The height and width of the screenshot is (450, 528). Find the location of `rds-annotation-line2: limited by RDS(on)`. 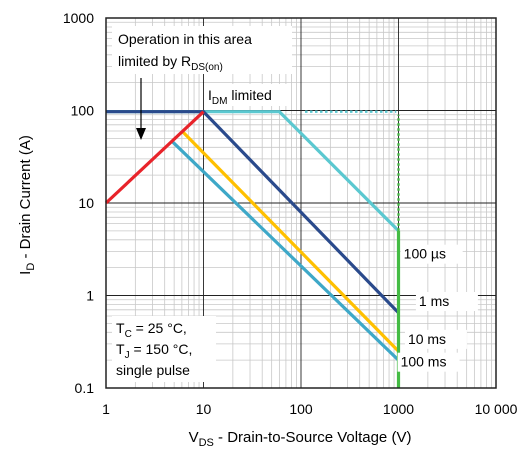

rds-annotation-line2: limited by RDS(on) is located at coordinates (170, 63).